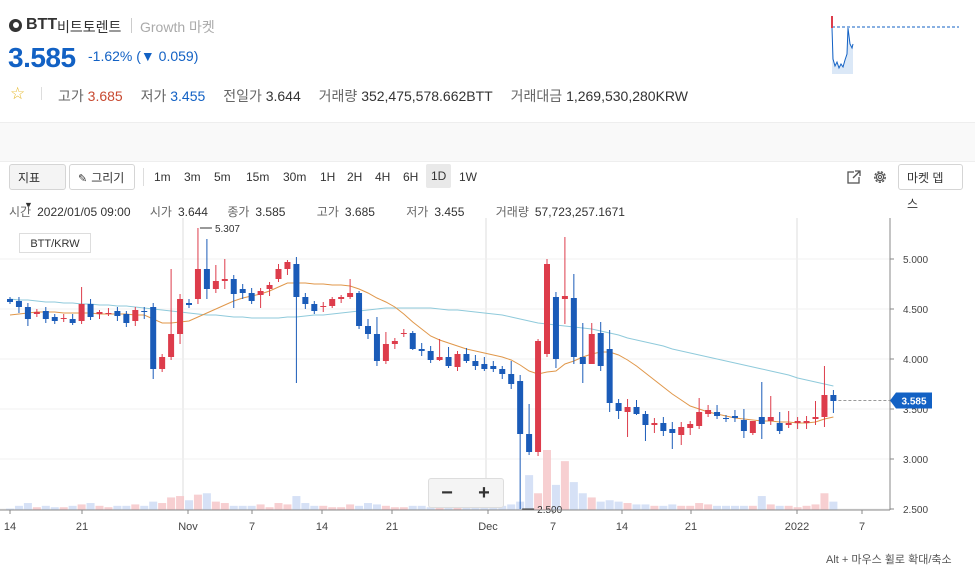 The width and height of the screenshot is (975, 570). What do you see at coordinates (188, 527) in the screenshot?
I see `x-tick-label: Nov` at bounding box center [188, 527].